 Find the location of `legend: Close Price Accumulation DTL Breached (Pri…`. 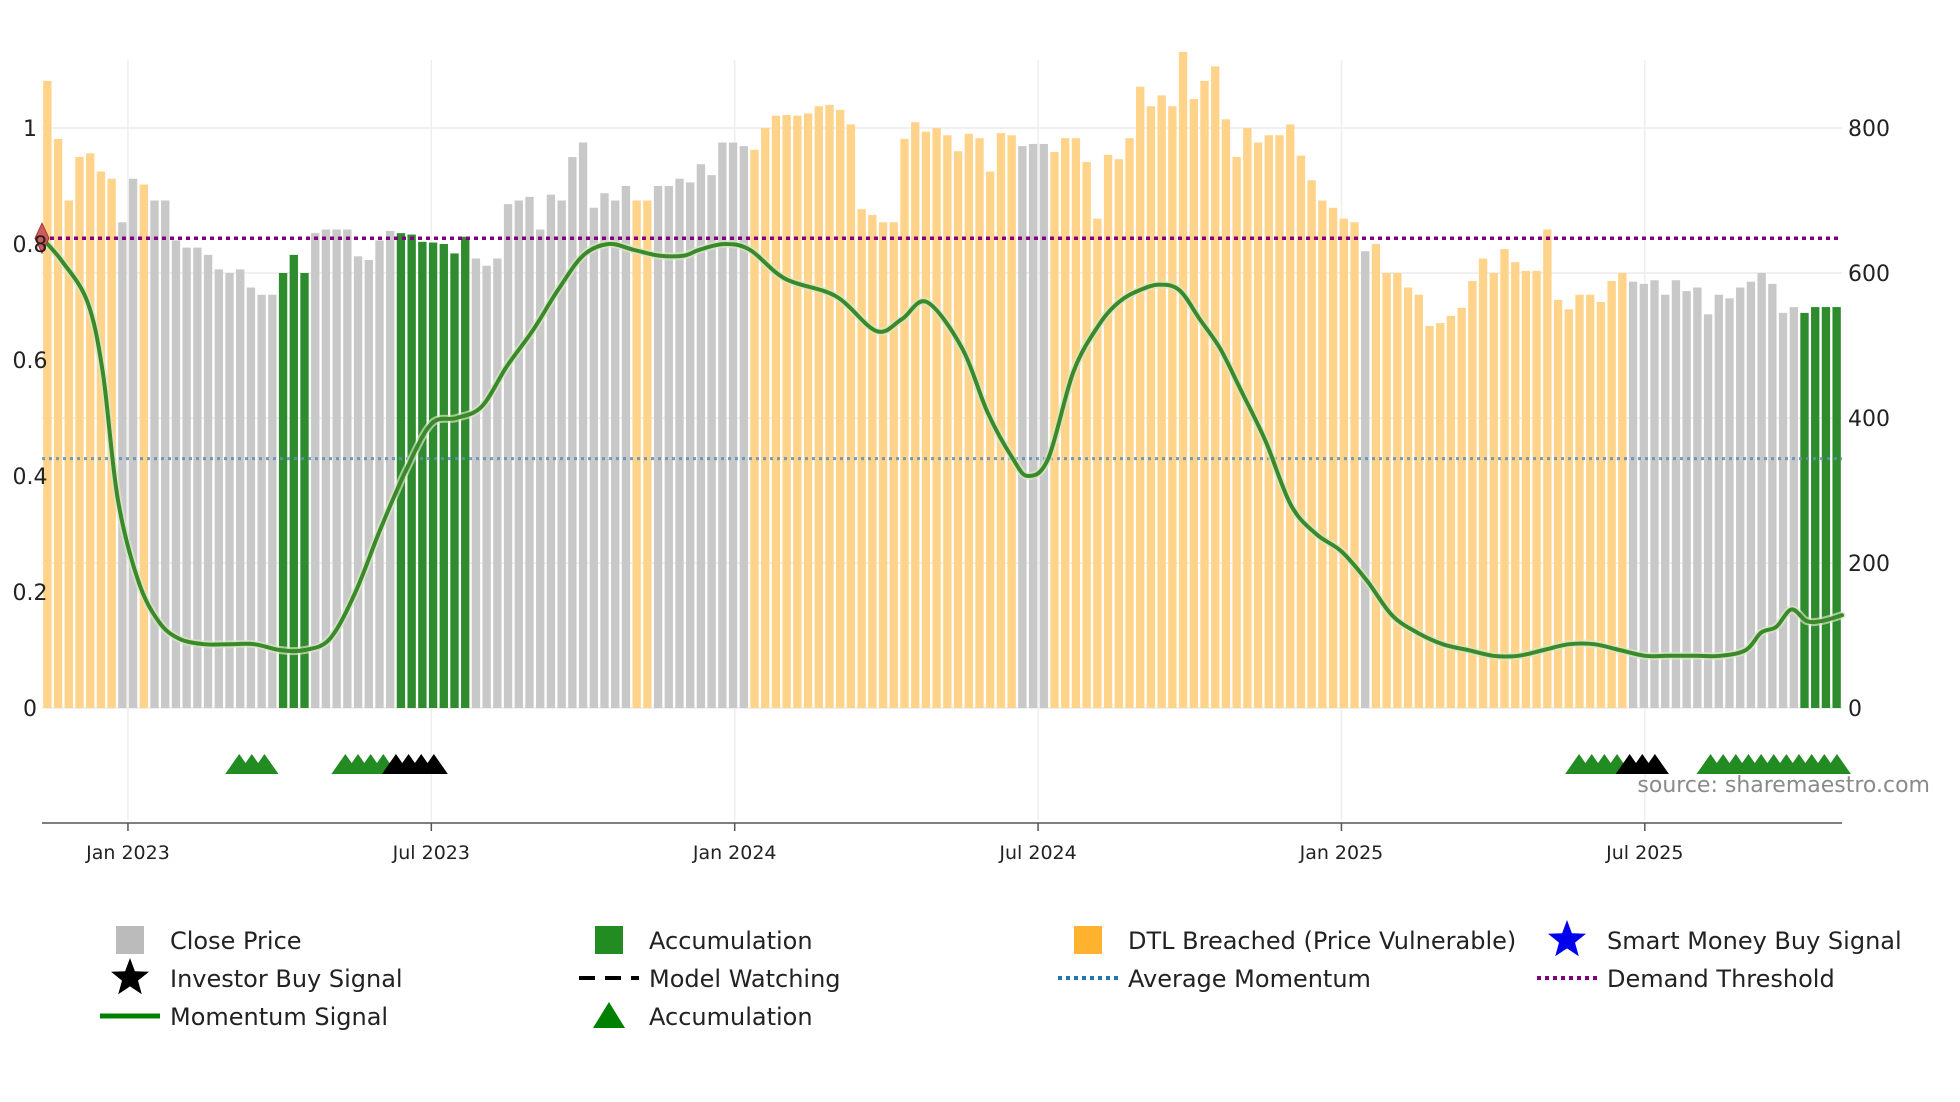

legend: Close Price Accumulation DTL Breached (Pri… is located at coordinates (1001, 975).